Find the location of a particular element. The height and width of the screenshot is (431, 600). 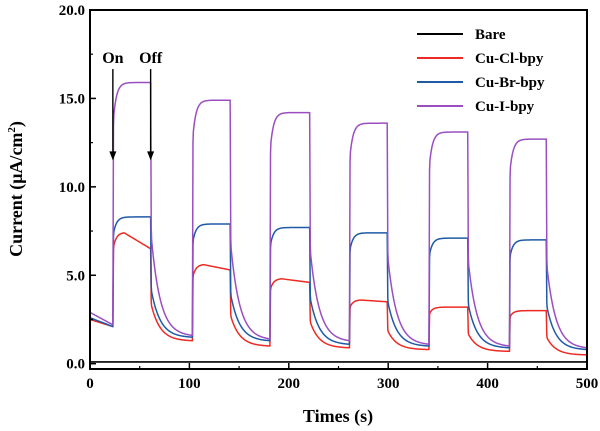

y-tick-label: 0.0 is located at coordinates (75, 365).